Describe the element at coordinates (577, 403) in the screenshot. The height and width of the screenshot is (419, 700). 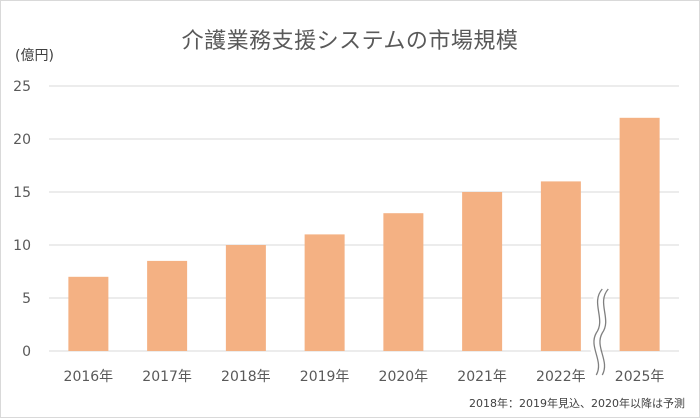
I see `chart-footnote: 2018年：2019年見込、2020年以降は予測` at that location.